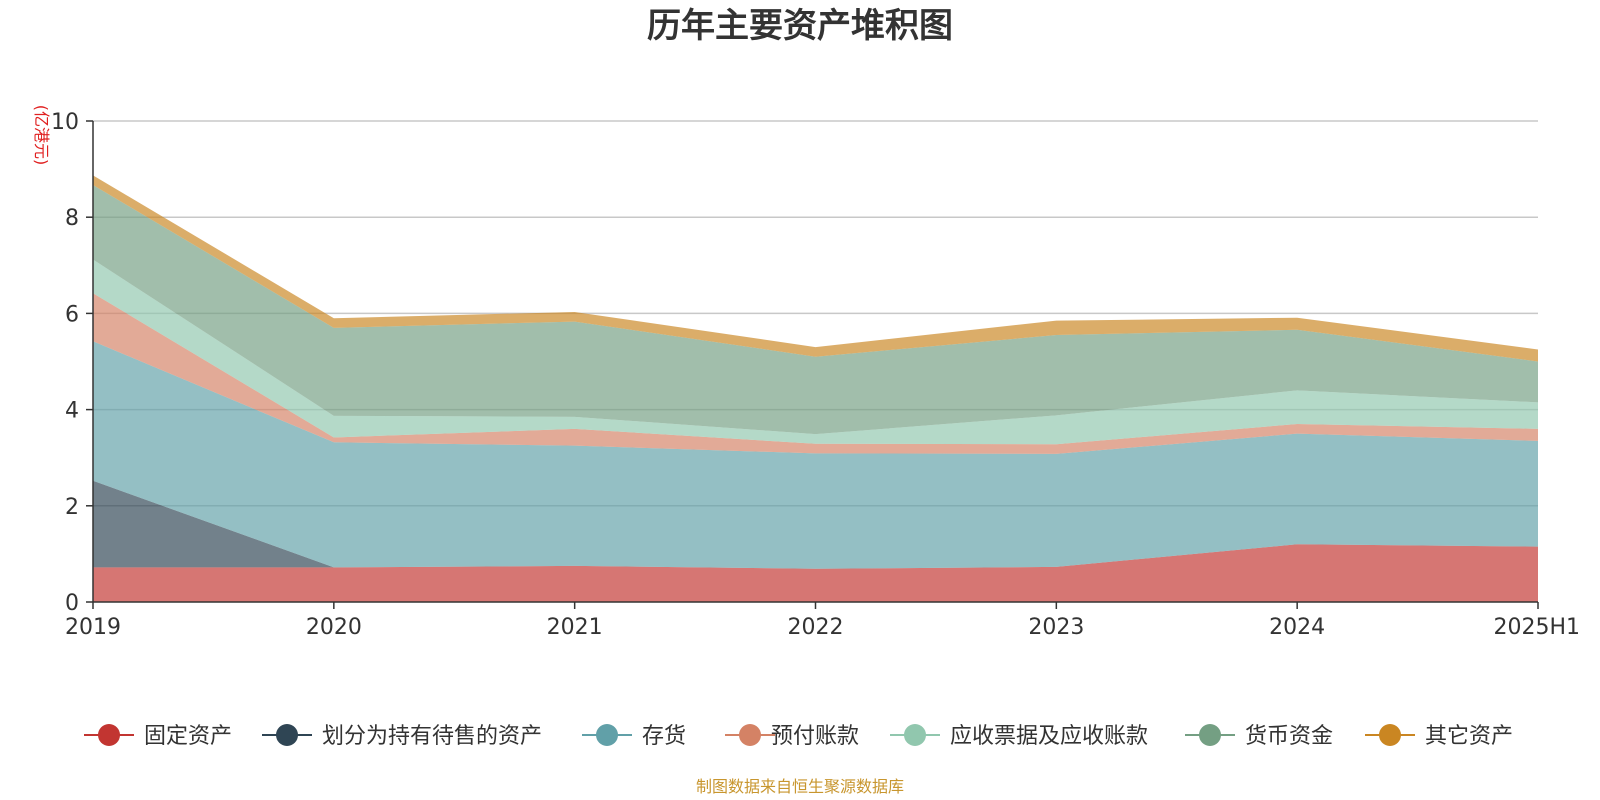  What do you see at coordinates (800, 26) in the screenshot?
I see `chart-title: 历年主要资产堆积图` at bounding box center [800, 26].